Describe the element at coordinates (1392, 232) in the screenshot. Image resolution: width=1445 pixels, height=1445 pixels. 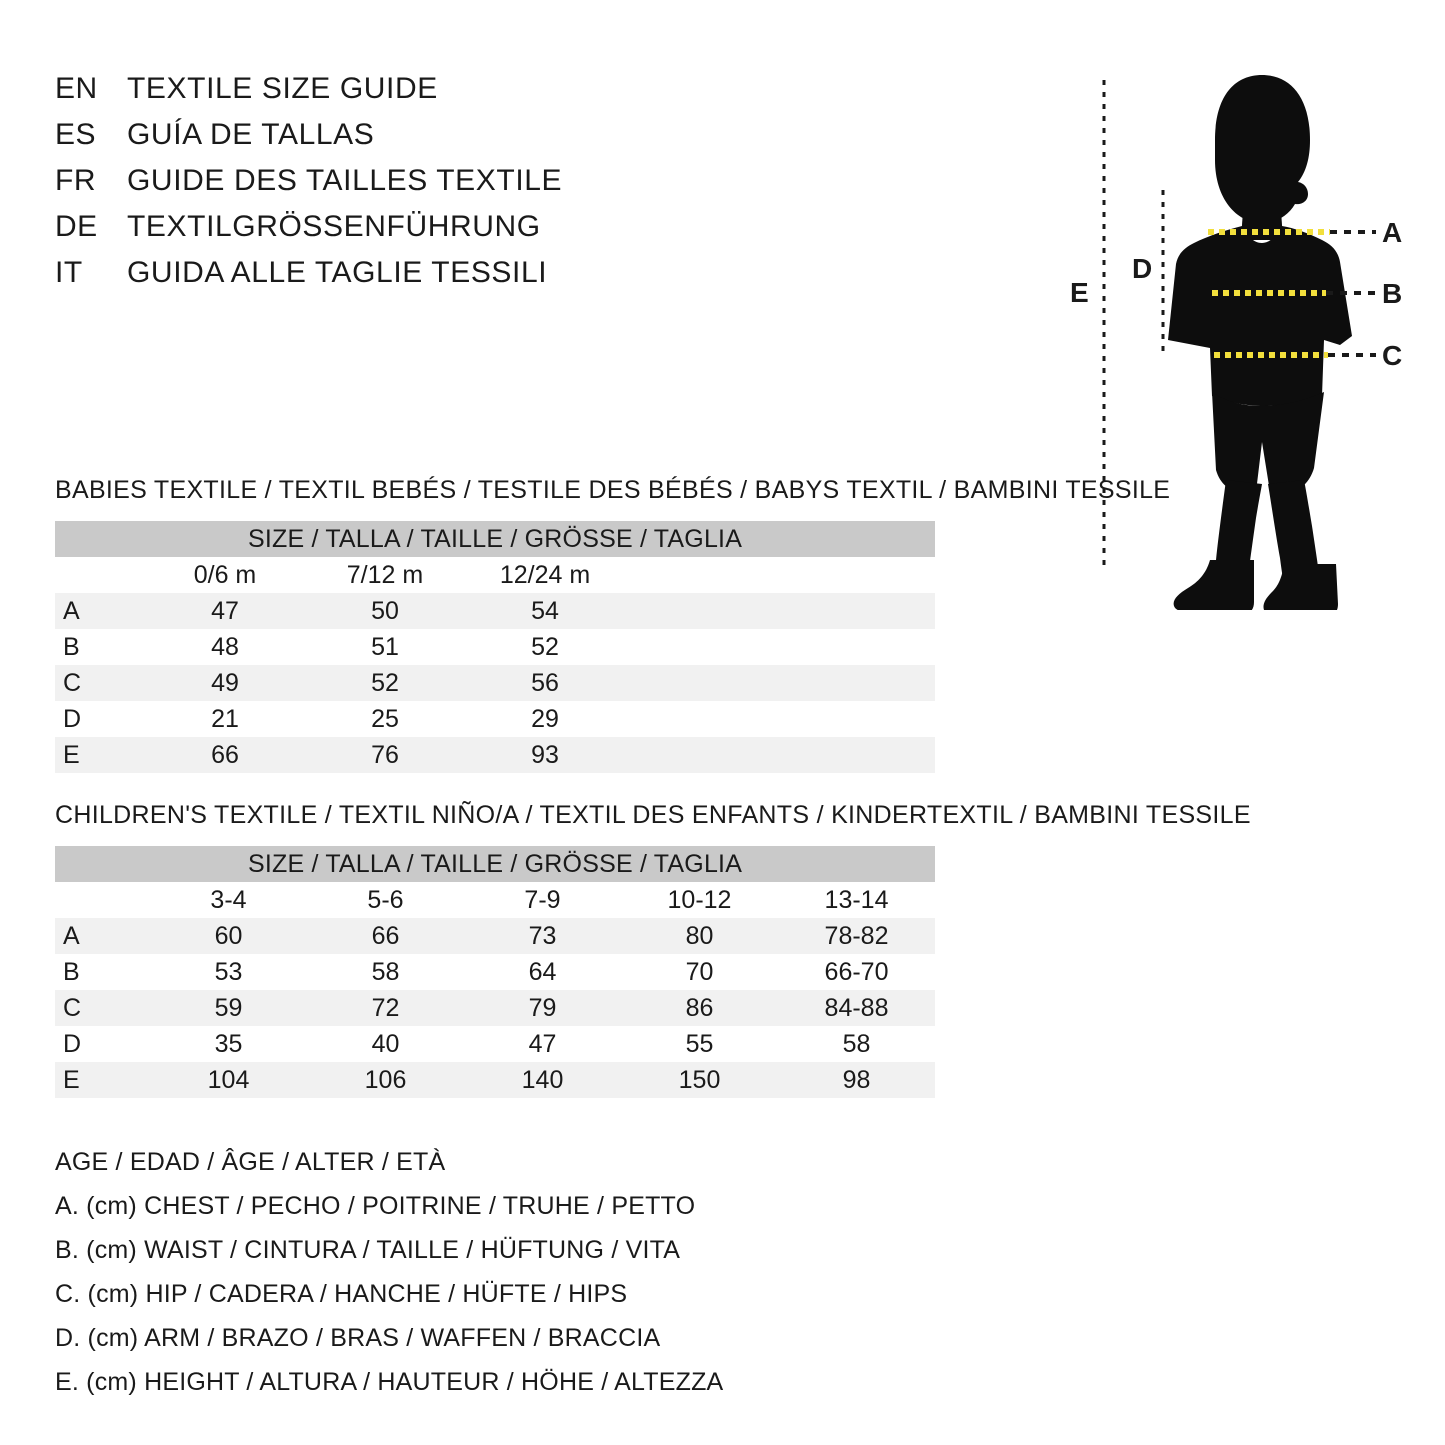
I see `marker-label-a: A` at that location.